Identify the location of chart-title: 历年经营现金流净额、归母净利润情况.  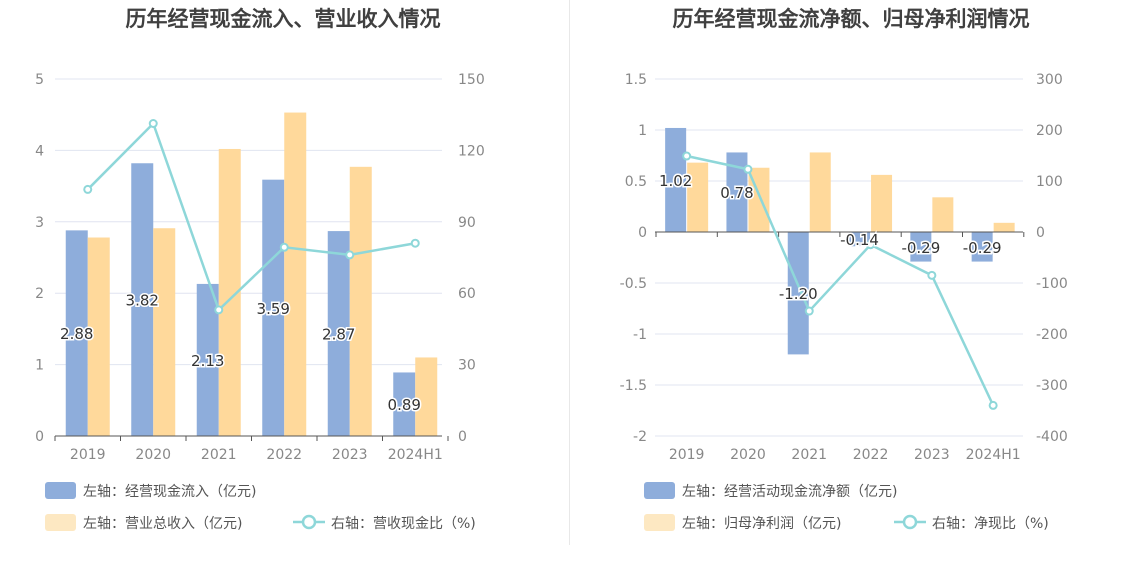
(851, 19).